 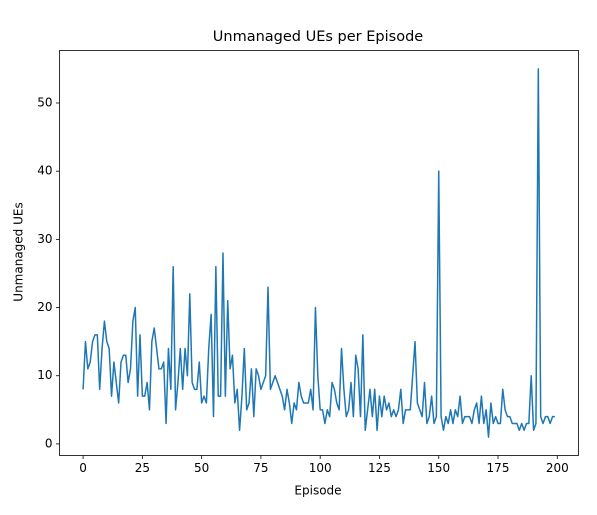 I want to click on x-tick-label: 75, so click(x=260, y=468).